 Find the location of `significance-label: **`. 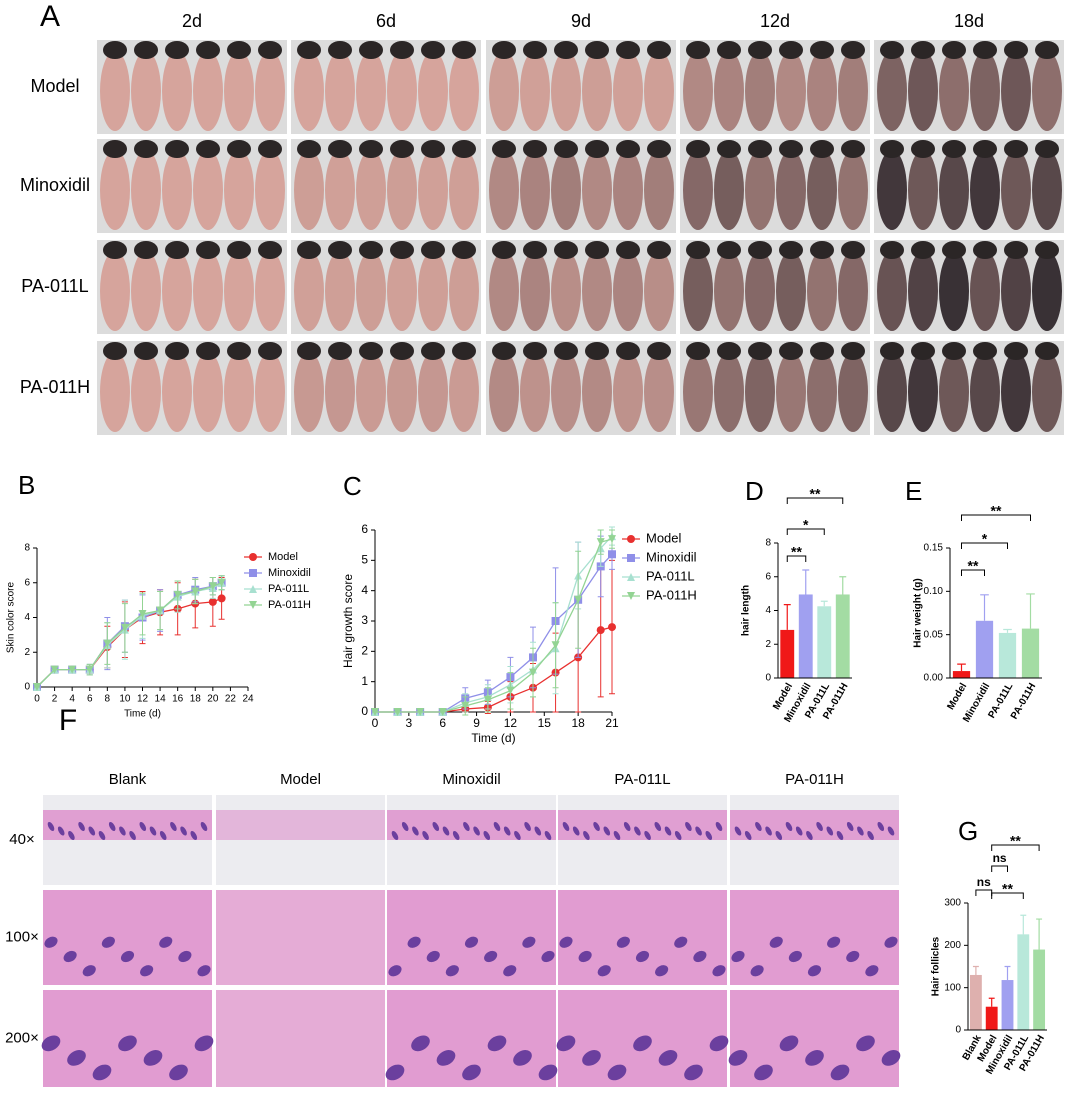

significance-label: ** is located at coordinates (1007, 889).